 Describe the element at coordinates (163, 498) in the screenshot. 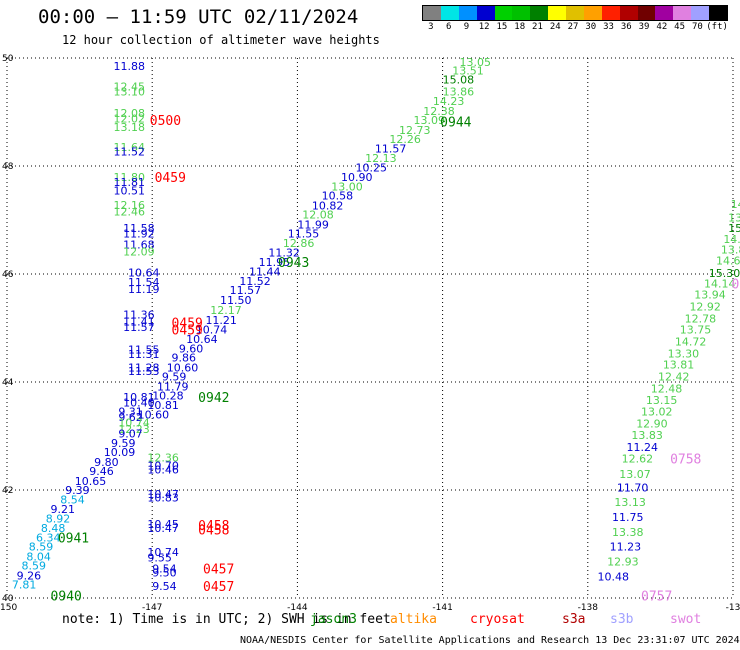

I see `wave-height-value: 10.83` at that location.